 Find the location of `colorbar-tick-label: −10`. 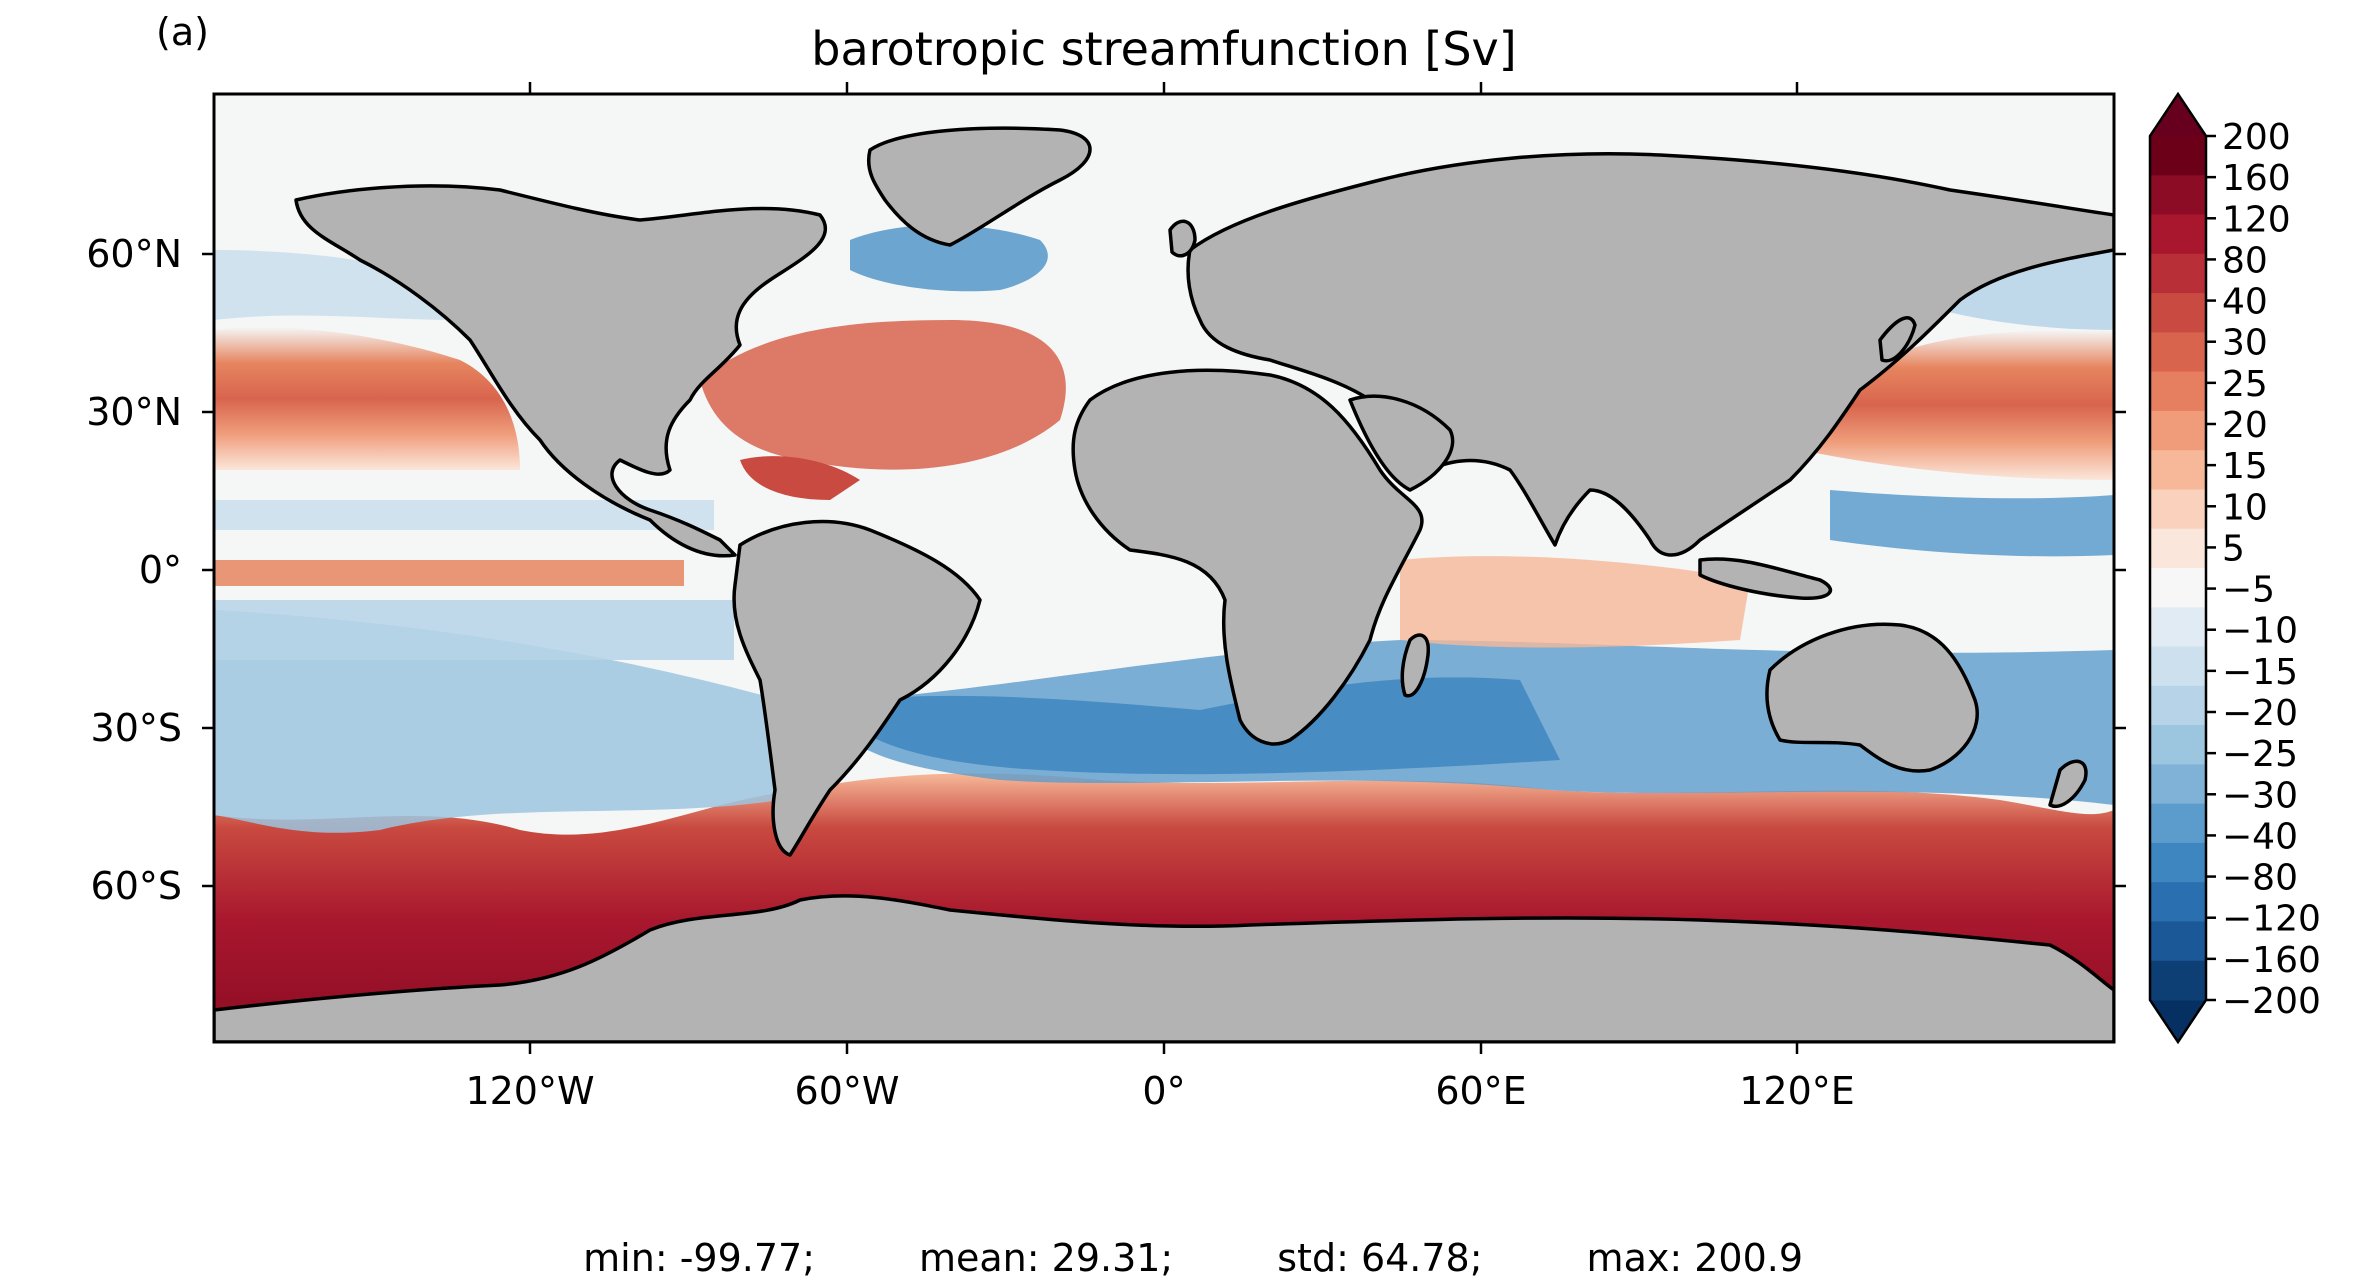

colorbar-tick-label: −10 is located at coordinates (2260, 631).